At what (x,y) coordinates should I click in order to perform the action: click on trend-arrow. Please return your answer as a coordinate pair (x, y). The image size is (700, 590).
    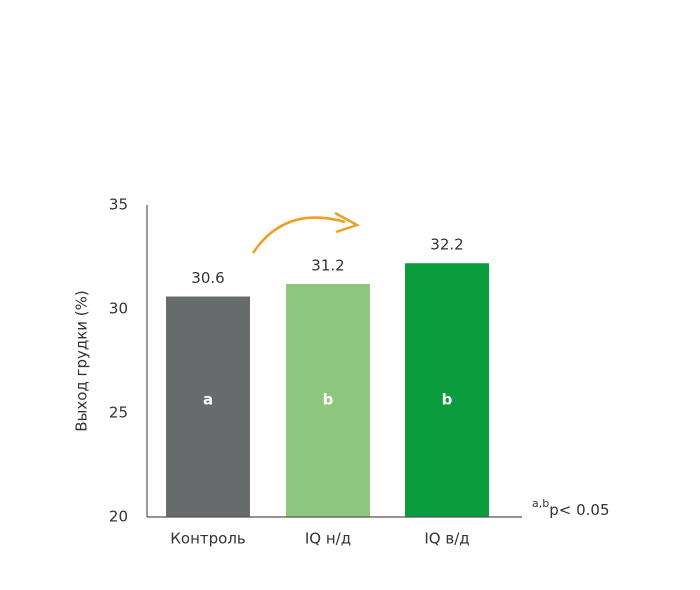
    Looking at the image, I should click on (298, 235).